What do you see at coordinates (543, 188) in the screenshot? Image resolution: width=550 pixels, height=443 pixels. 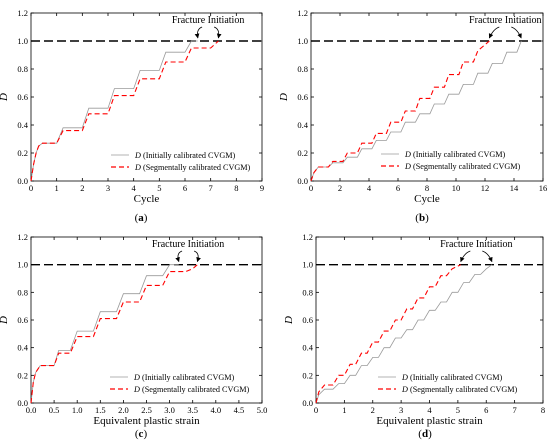 I see `x-tick-label: 16` at bounding box center [543, 188].